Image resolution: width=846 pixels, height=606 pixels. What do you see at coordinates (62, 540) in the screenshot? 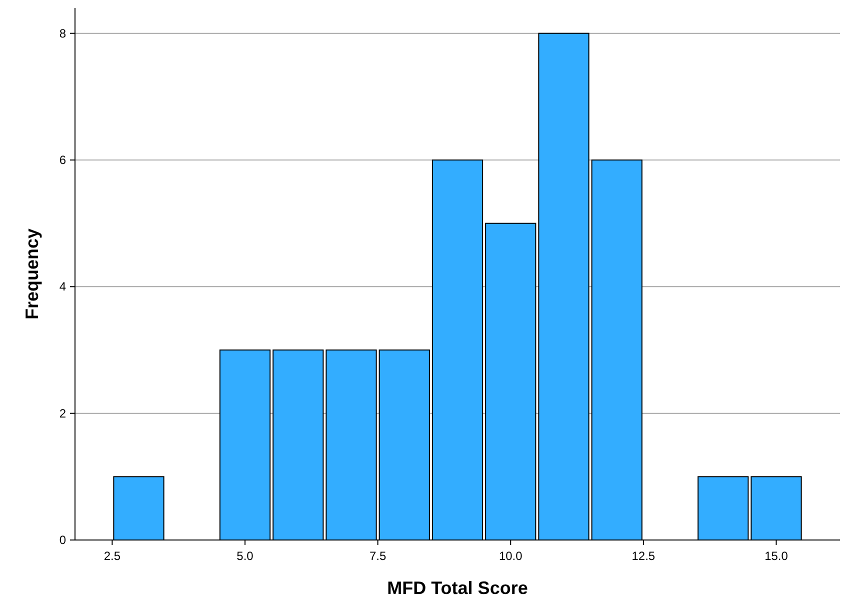
I see `y-tick-label: 0` at bounding box center [62, 540].